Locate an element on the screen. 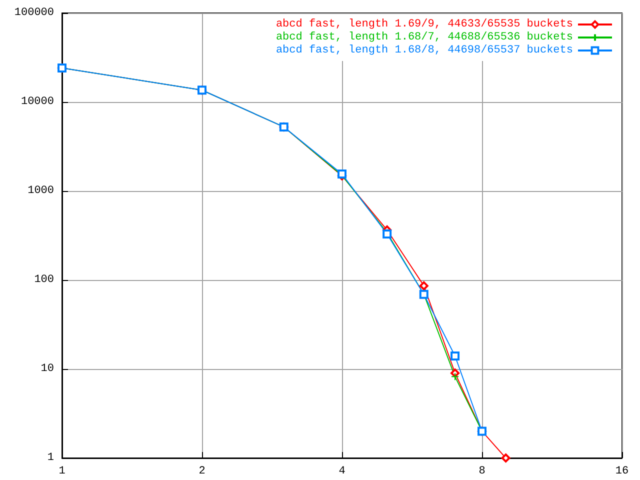  y-tick-label: 100000 is located at coordinates (34, 13).